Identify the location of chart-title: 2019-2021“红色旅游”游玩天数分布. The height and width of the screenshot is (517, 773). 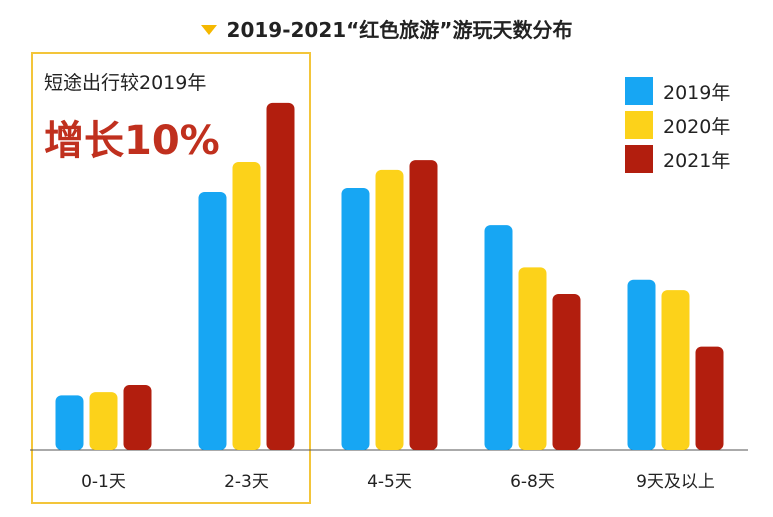
(386, 28).